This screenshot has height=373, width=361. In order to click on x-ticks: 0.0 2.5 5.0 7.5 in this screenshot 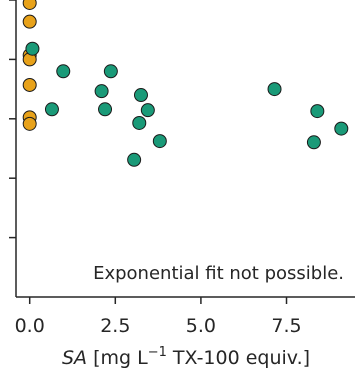, I will do `click(158, 317)`.